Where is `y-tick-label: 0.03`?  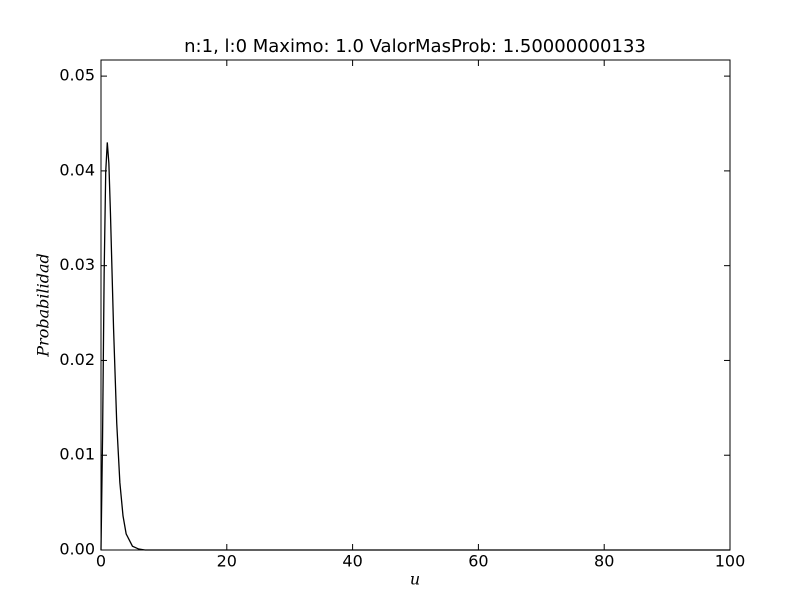
y-tick-label: 0.03 is located at coordinates (77, 264).